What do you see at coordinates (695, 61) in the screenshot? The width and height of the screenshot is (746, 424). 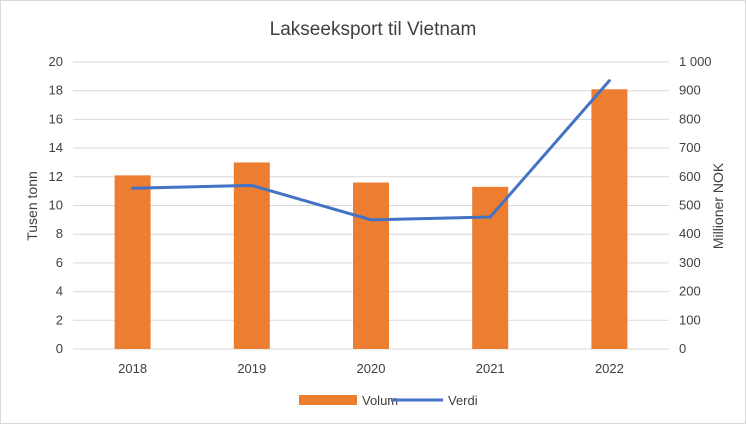 I see `right-axis-tick-label: 1 000` at bounding box center [695, 61].